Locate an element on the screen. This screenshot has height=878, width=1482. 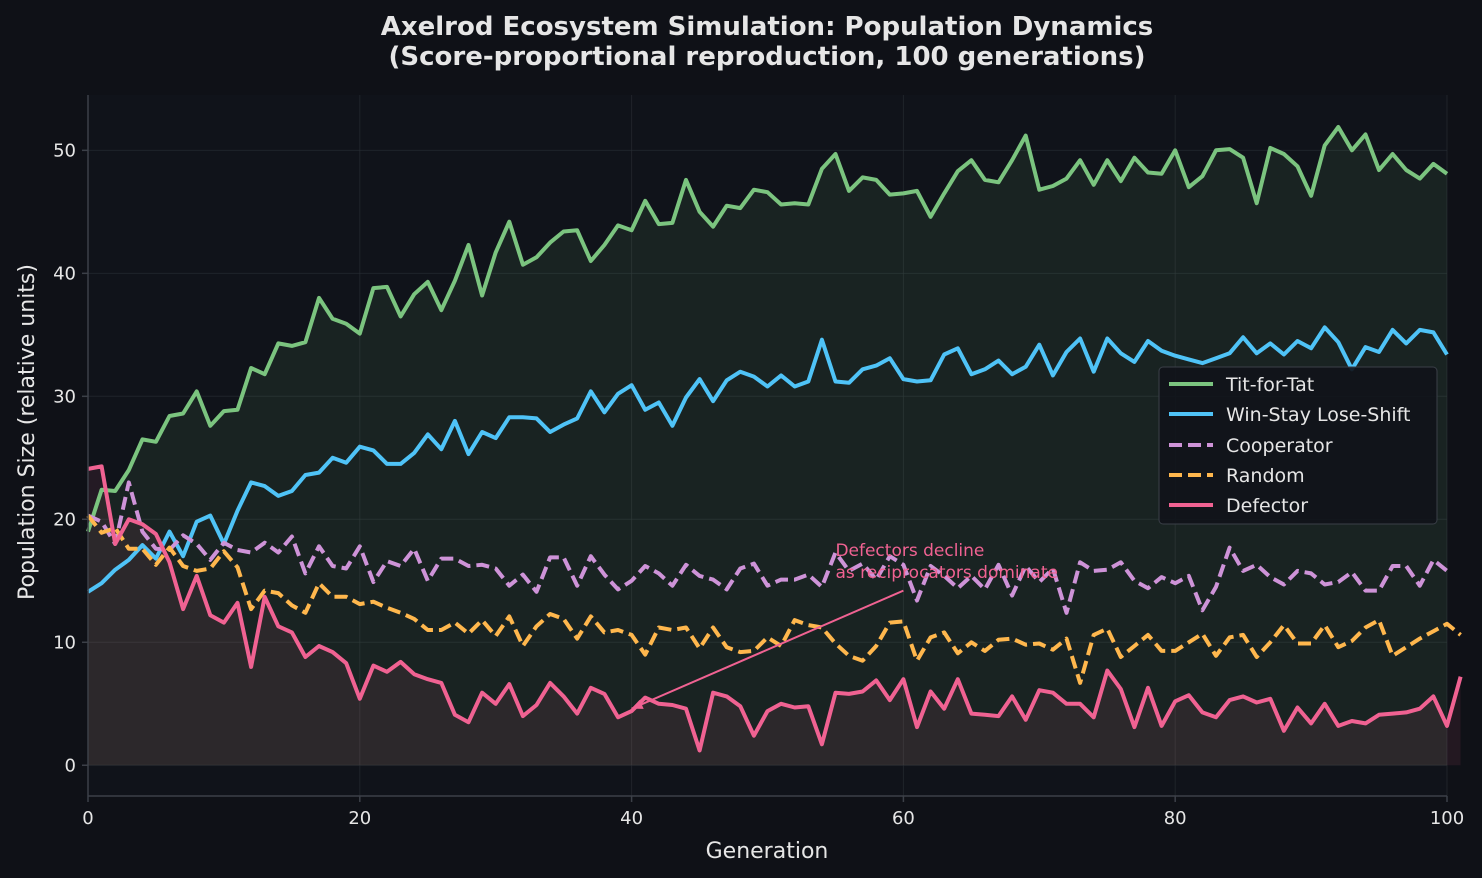
x-tick-label-80: 80 is located at coordinates (1175, 818).